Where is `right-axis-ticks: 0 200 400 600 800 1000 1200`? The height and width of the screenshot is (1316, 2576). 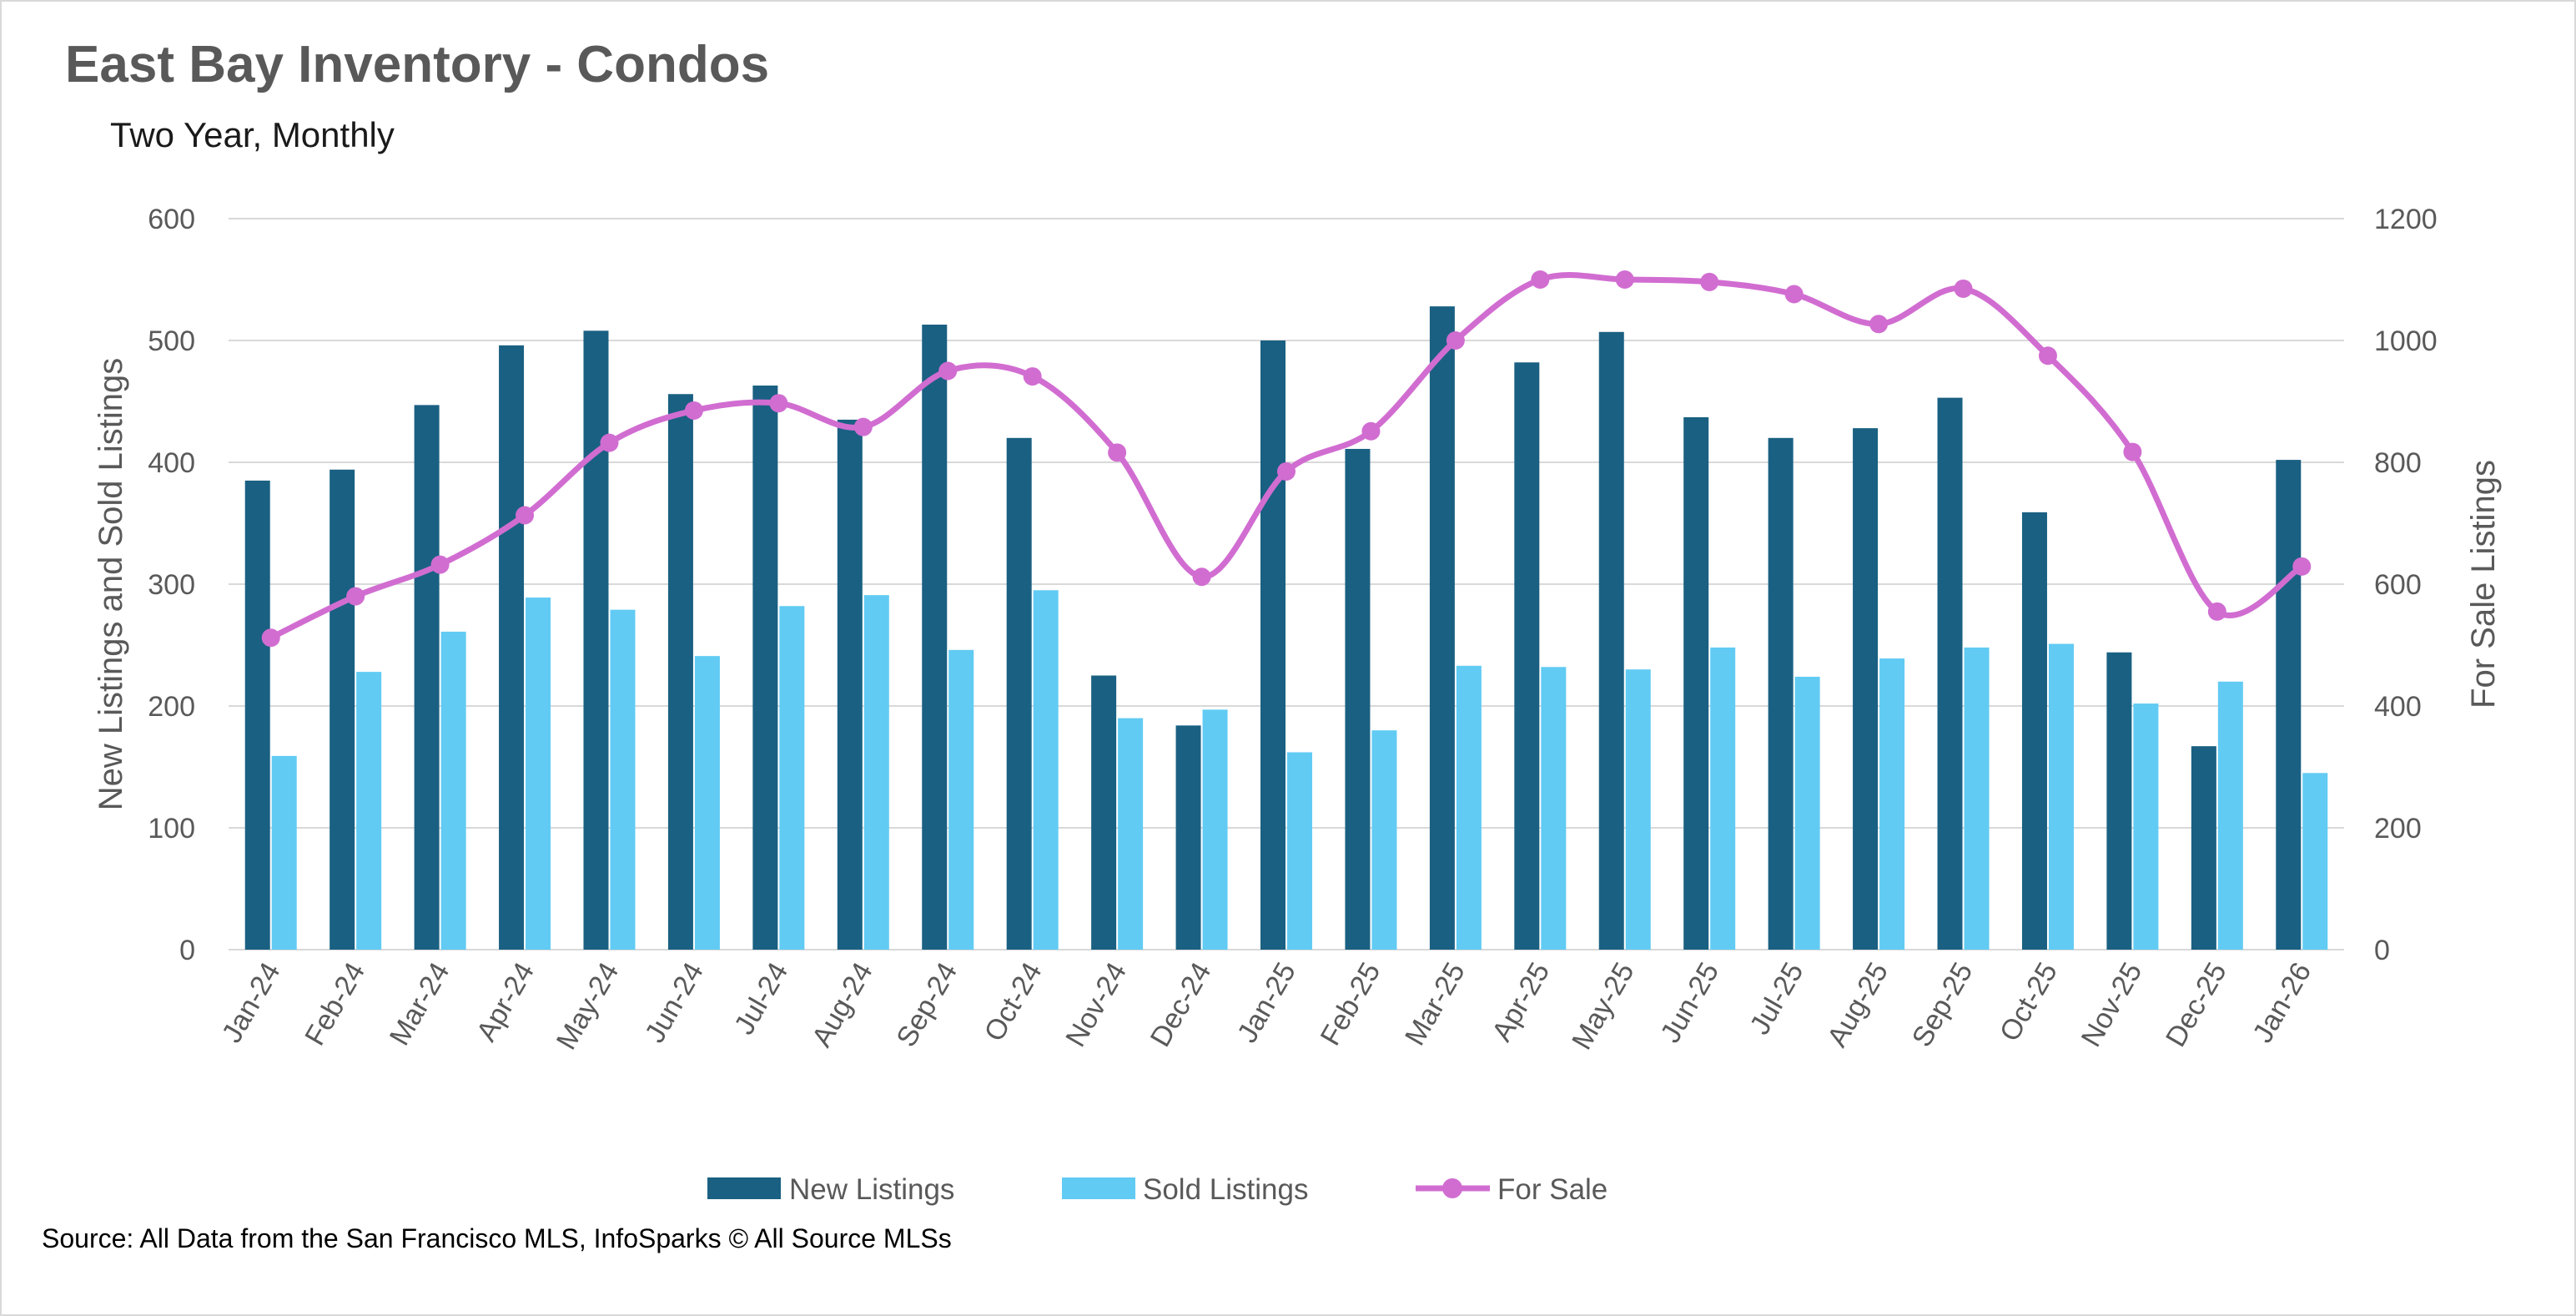
right-axis-ticks: 0 200 400 600 800 1000 1200 is located at coordinates (2406, 585).